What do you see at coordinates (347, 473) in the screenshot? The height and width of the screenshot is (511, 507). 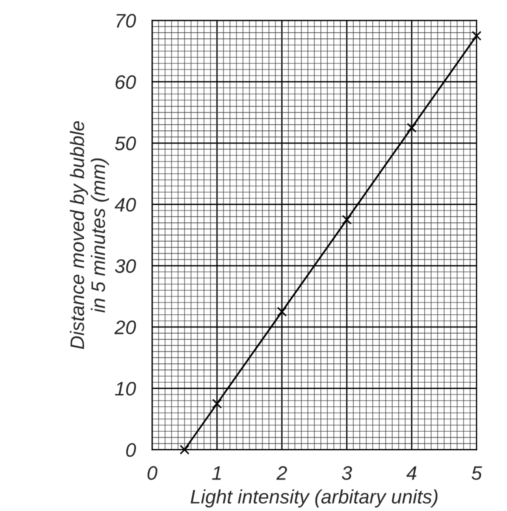 I see `x-tick-label: 3` at bounding box center [347, 473].